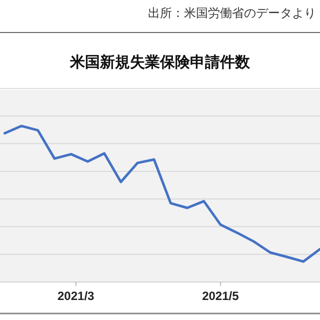  Describe the element at coordinates (160, 62) in the screenshot. I see `chart-title: 米国新規失業保険申請件数` at that location.